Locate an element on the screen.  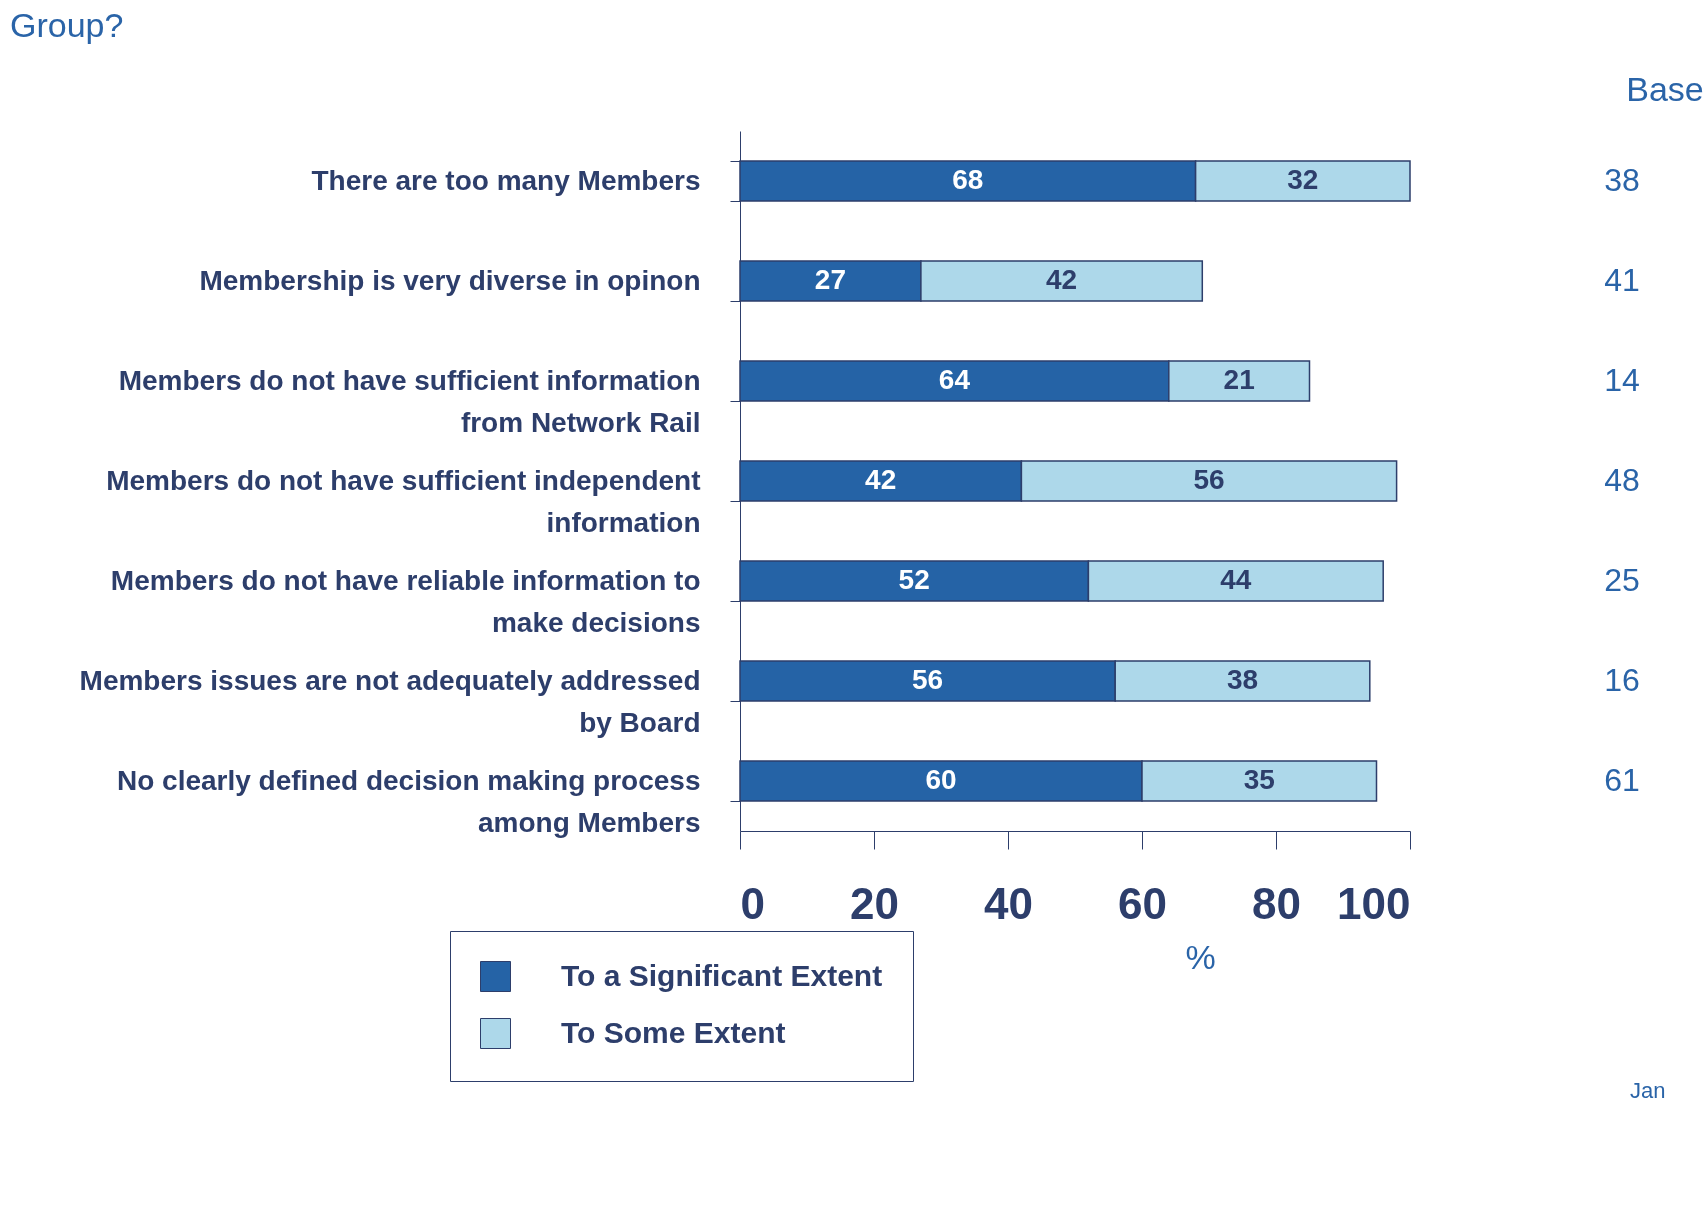
x-tick-label: 60 is located at coordinates (1142, 903).